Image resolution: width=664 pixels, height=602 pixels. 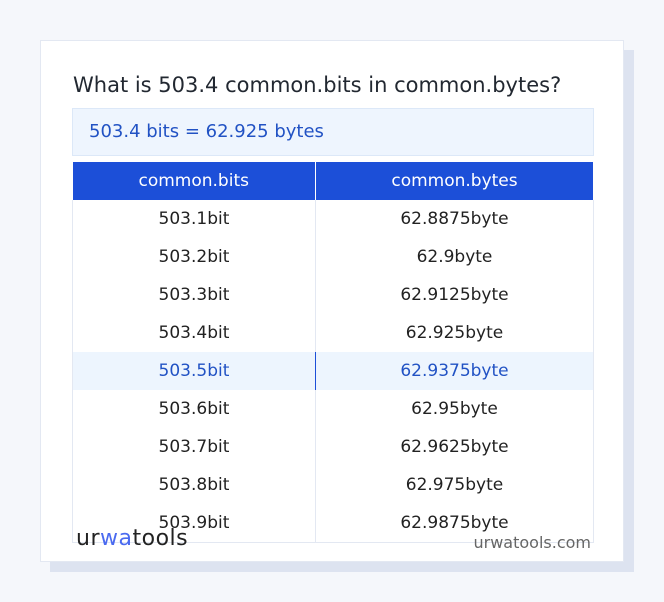 I want to click on table-cell: 503.8bit, so click(x=194, y=485).